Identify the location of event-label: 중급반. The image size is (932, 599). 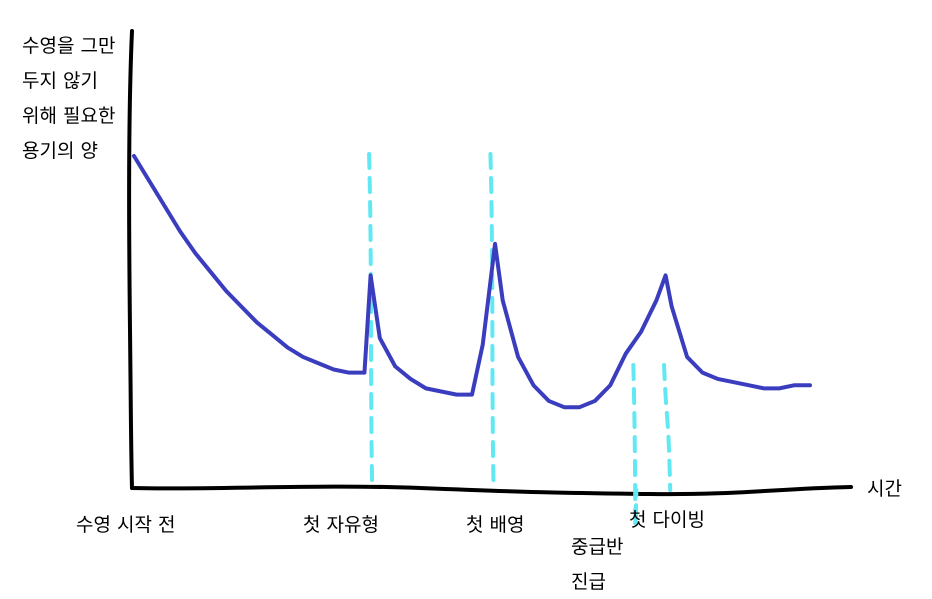
(597, 547).